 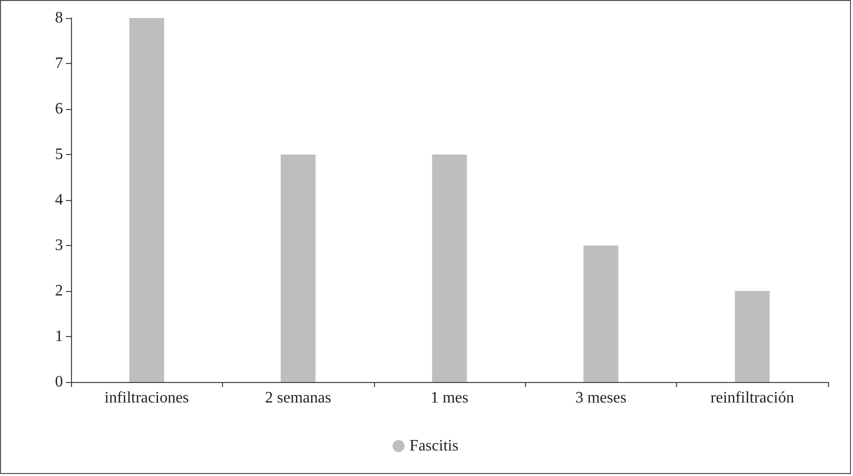 I want to click on y-tick-label: 8, so click(x=59, y=18).